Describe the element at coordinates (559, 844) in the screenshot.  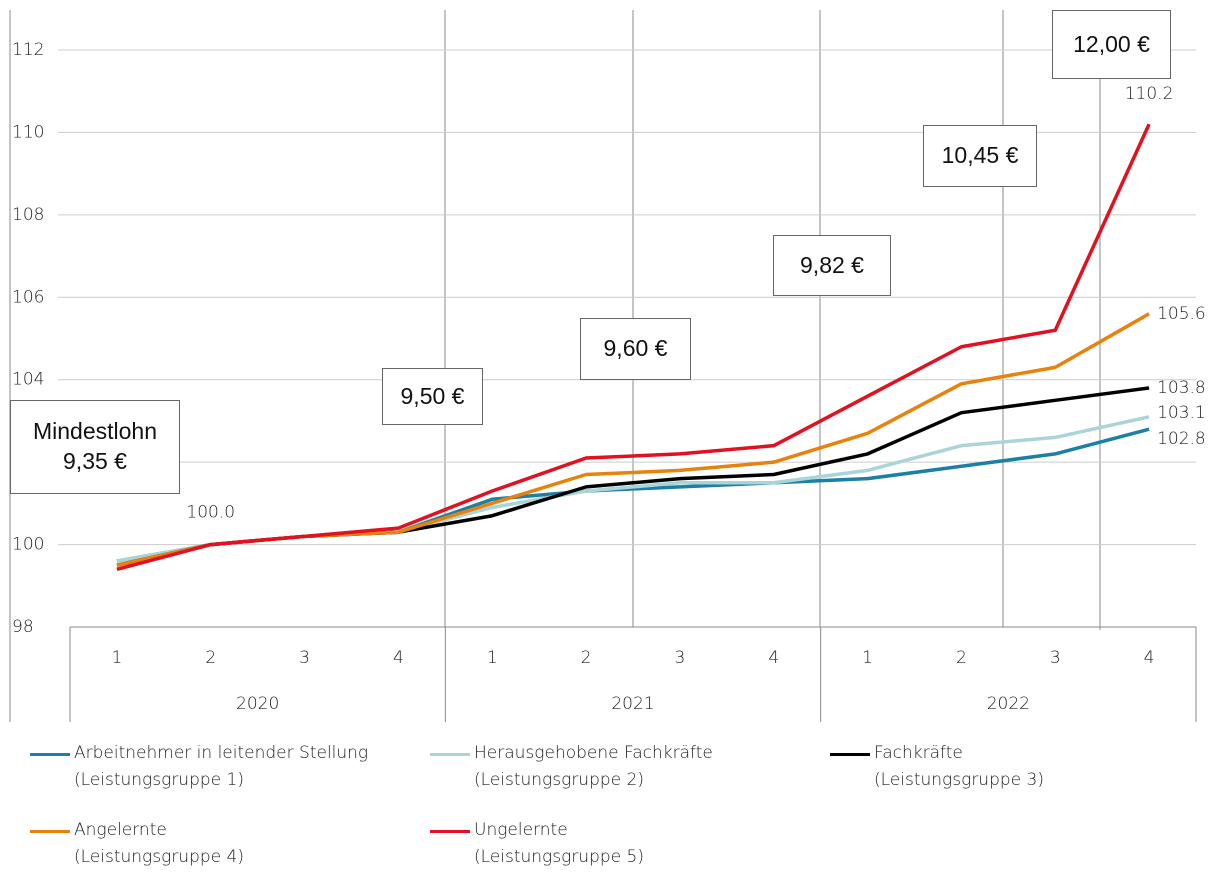
I see `legend-label: Ungelernte (Leistungsgruppe 5)` at that location.